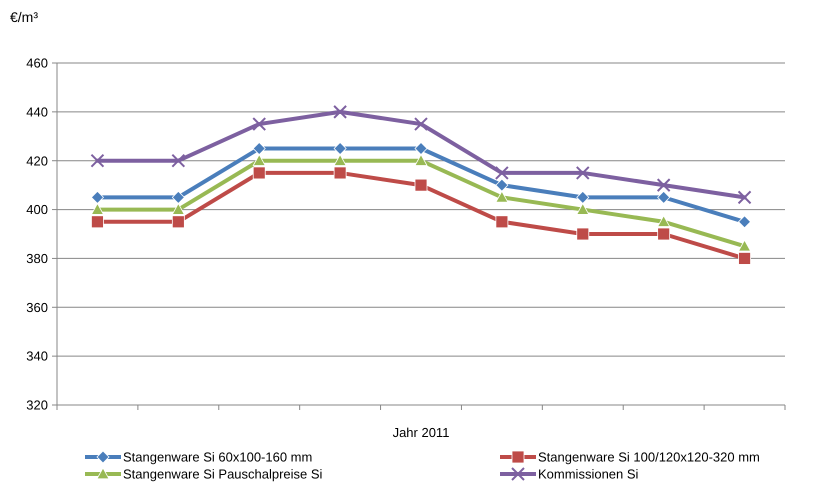  Describe the element at coordinates (37, 210) in the screenshot. I see `y-tick-label: 400` at that location.